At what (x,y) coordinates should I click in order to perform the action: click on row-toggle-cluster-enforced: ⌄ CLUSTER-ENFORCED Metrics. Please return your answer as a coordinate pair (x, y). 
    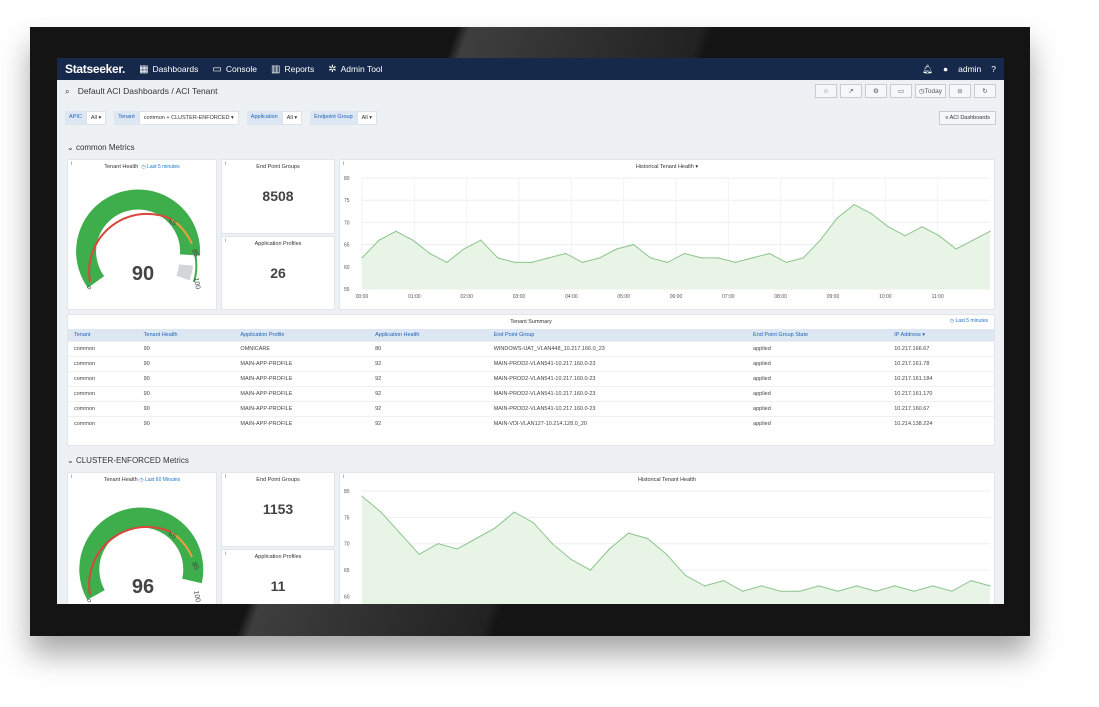
    Looking at the image, I should click on (128, 460).